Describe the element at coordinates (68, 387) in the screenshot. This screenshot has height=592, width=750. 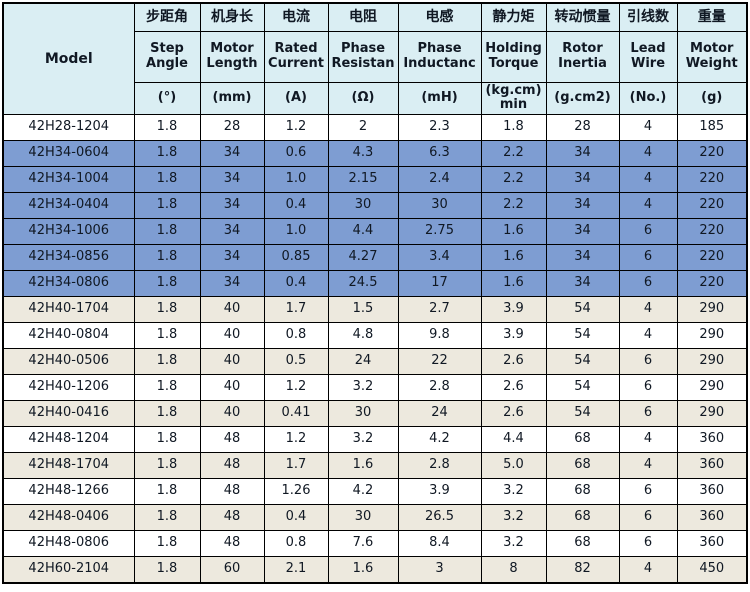
I see `cell-model: 42H40-1206` at that location.